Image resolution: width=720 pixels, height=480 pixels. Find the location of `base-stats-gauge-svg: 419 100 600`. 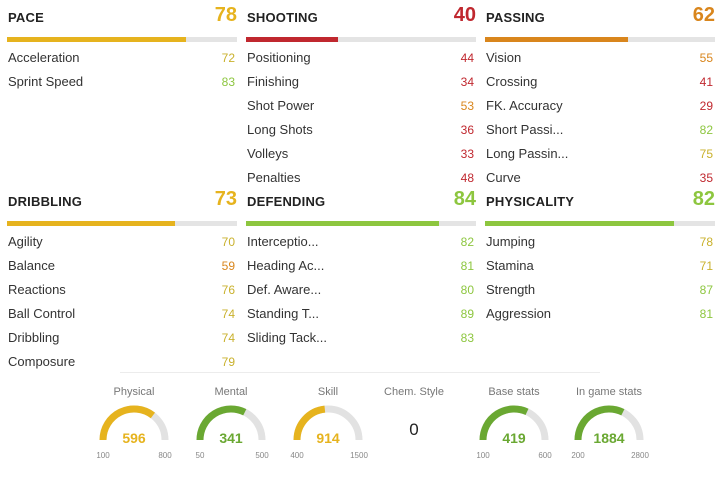

base-stats-gauge-svg: 419 100 600 is located at coordinates (514, 432).